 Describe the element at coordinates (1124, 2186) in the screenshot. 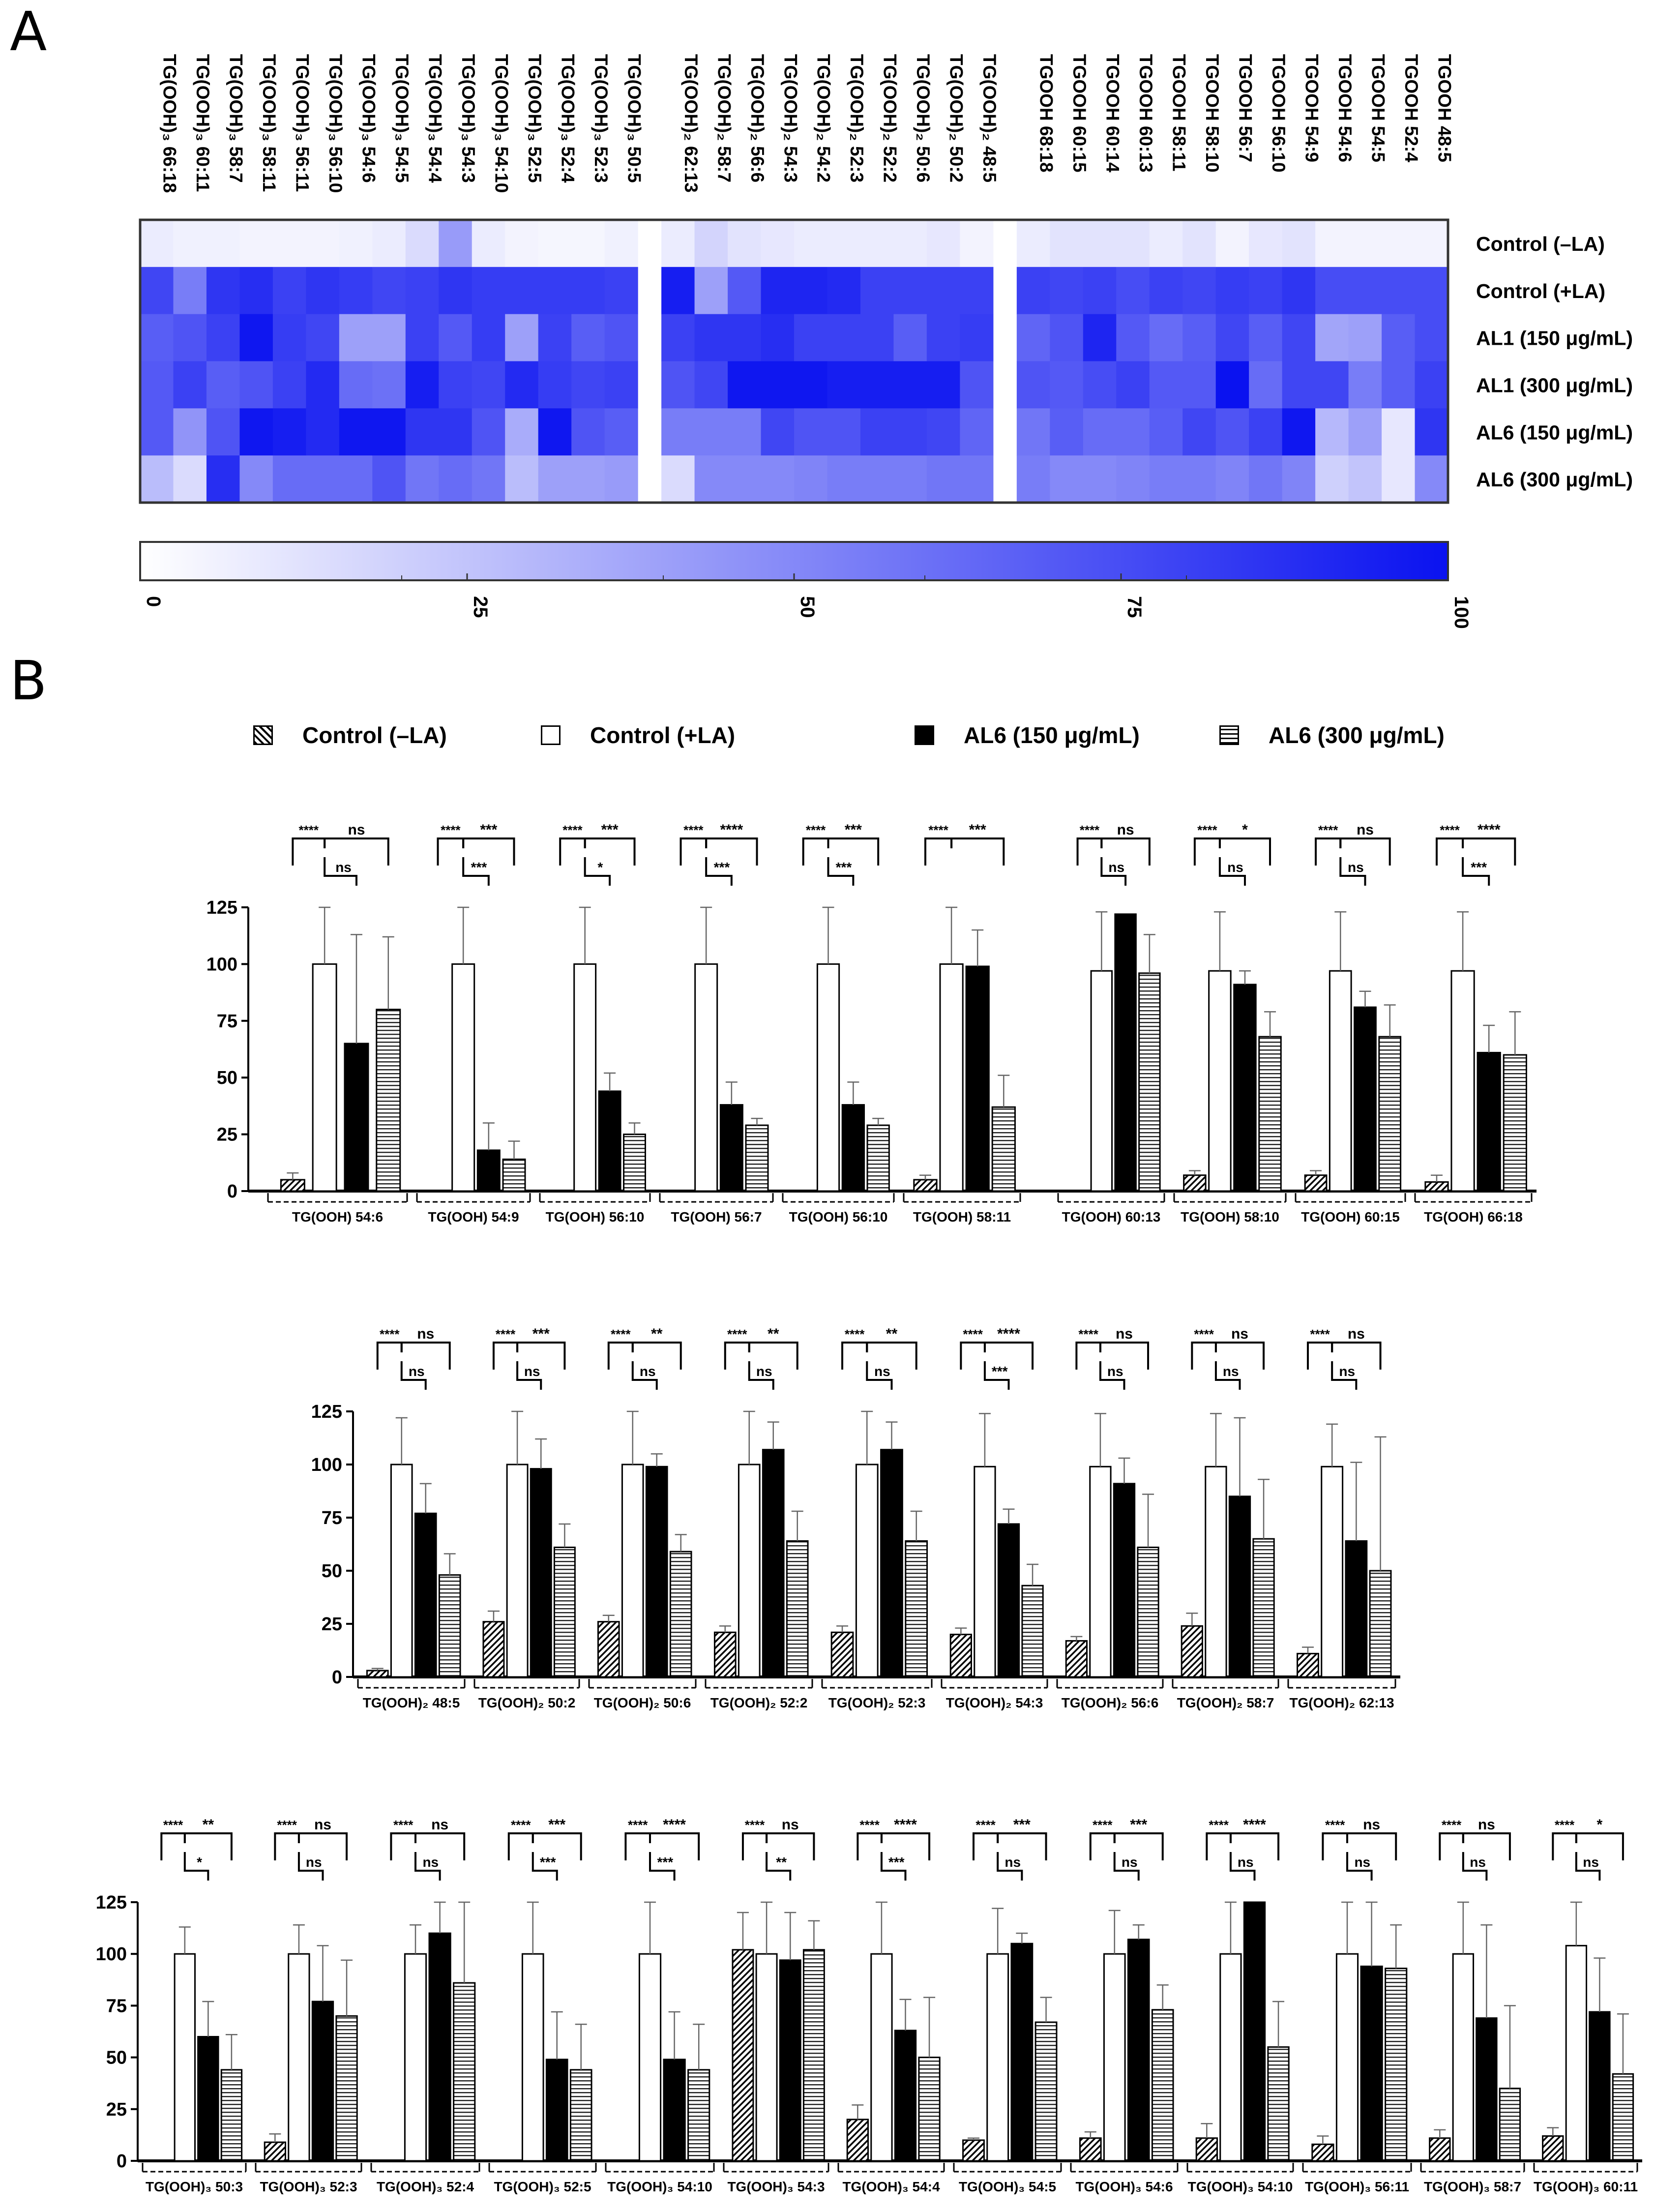

I see `group-label: TG(OOH)₃ 54:6` at that location.